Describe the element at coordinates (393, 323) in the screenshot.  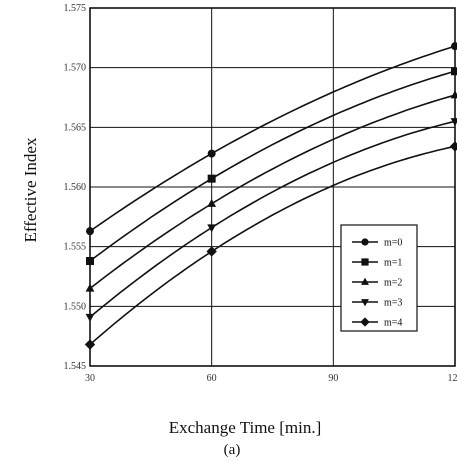
I see `legend-label: m=4` at that location.